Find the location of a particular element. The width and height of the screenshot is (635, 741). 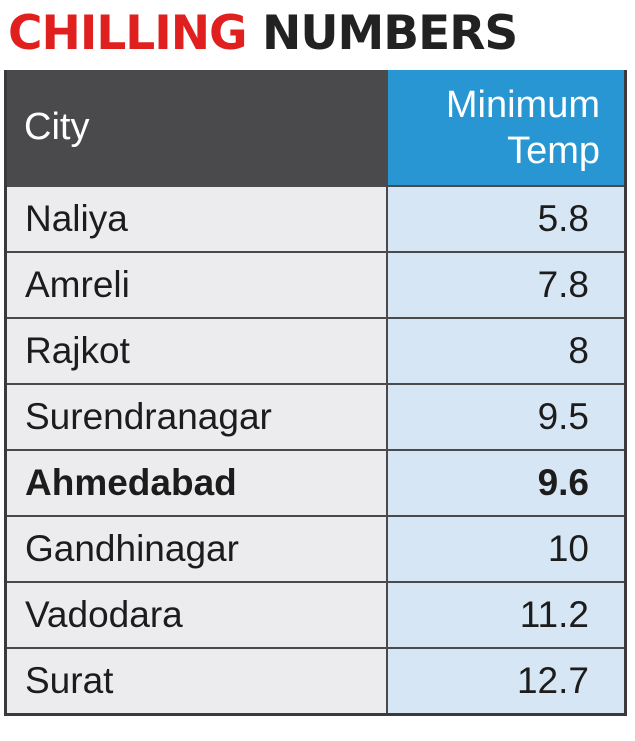

table-row: Surendranagar 9.5 is located at coordinates (315, 416).